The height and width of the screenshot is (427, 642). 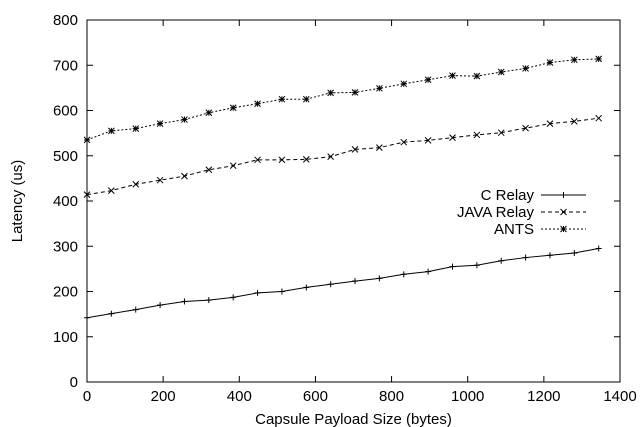 What do you see at coordinates (353, 419) in the screenshot?
I see `x-axis-title: Capsule Payload Size (bytes)` at bounding box center [353, 419].